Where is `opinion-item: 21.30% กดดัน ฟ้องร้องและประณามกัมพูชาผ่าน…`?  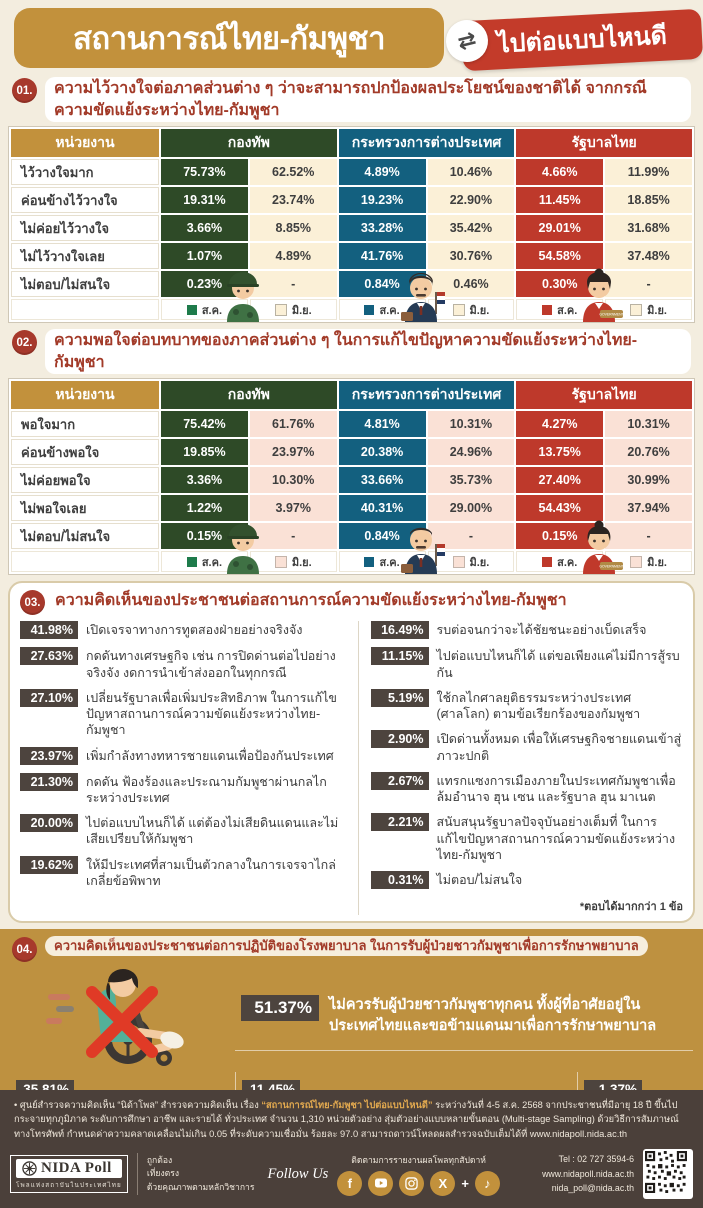
opinion-item: 21.30% กดดัน ฟ้องร้องและประณามกัมพูชาผ่าน… is located at coordinates (183, 789).